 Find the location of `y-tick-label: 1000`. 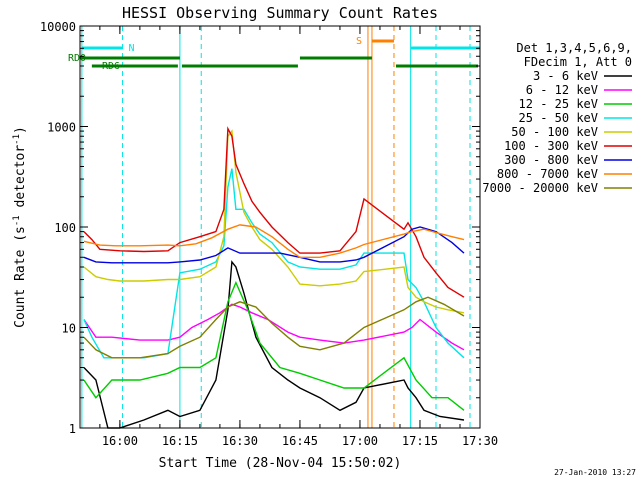

y-tick-label: 1000 is located at coordinates (61, 128).